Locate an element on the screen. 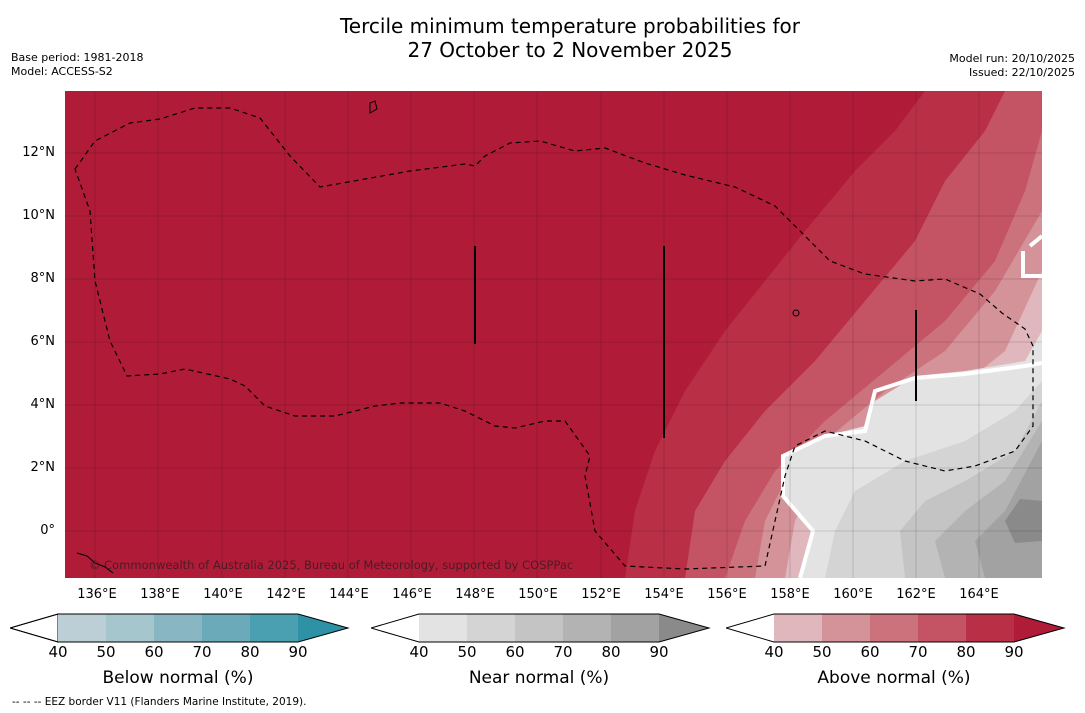 The image size is (1085, 713). cb-below-outline is located at coordinates (180, 628).